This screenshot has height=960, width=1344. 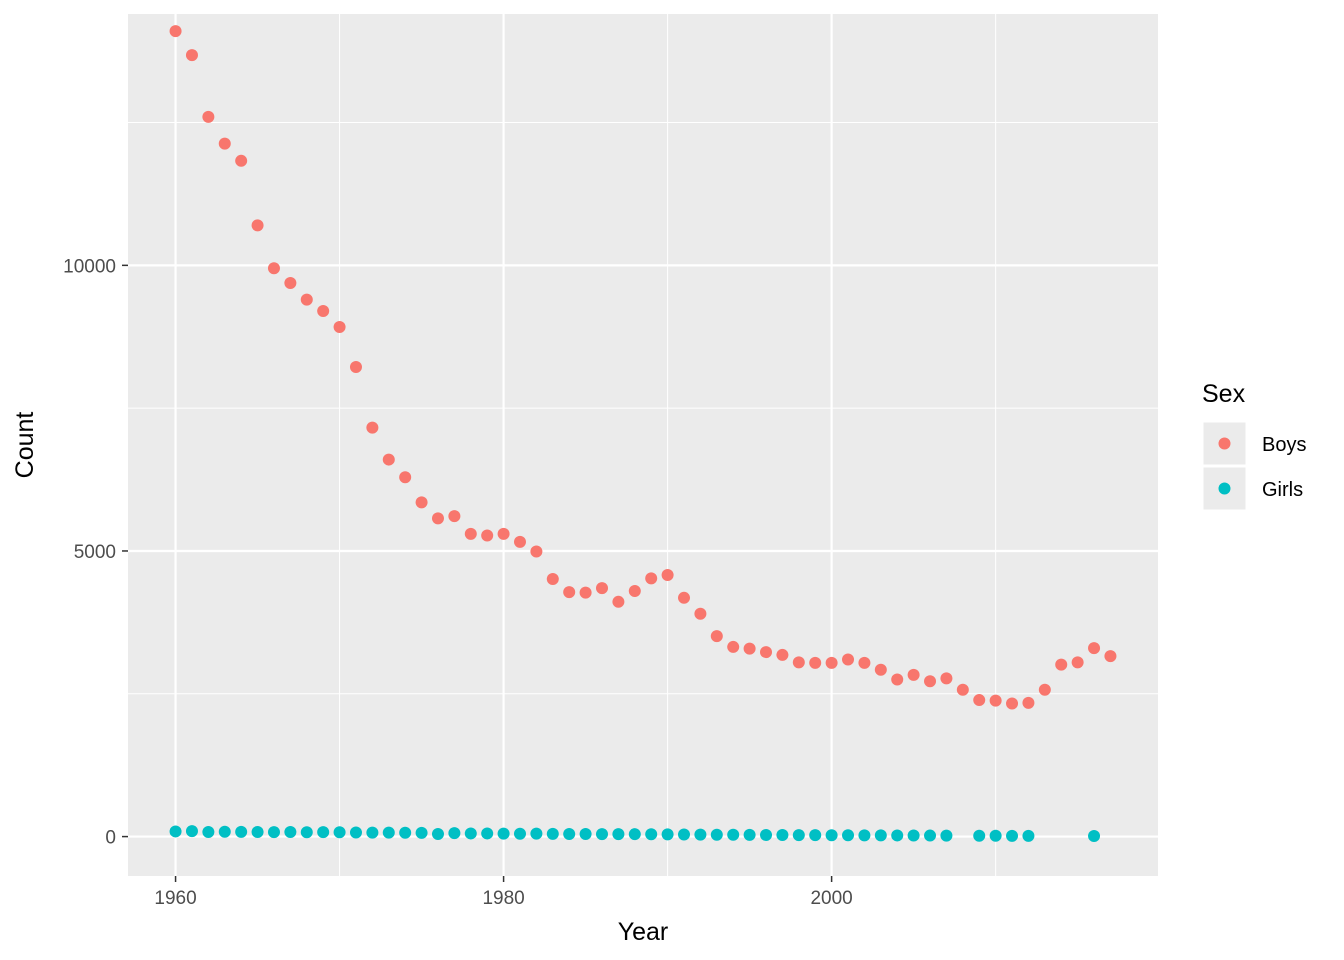 What do you see at coordinates (1224, 443) in the screenshot?
I see `legend-marker-boys` at bounding box center [1224, 443].